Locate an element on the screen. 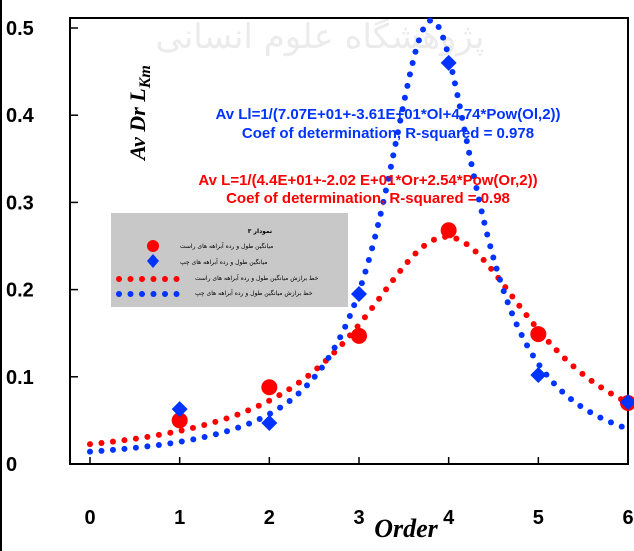 Image resolution: width=634 pixels, height=551 pixels. x-tick-label: 6 is located at coordinates (627, 518).